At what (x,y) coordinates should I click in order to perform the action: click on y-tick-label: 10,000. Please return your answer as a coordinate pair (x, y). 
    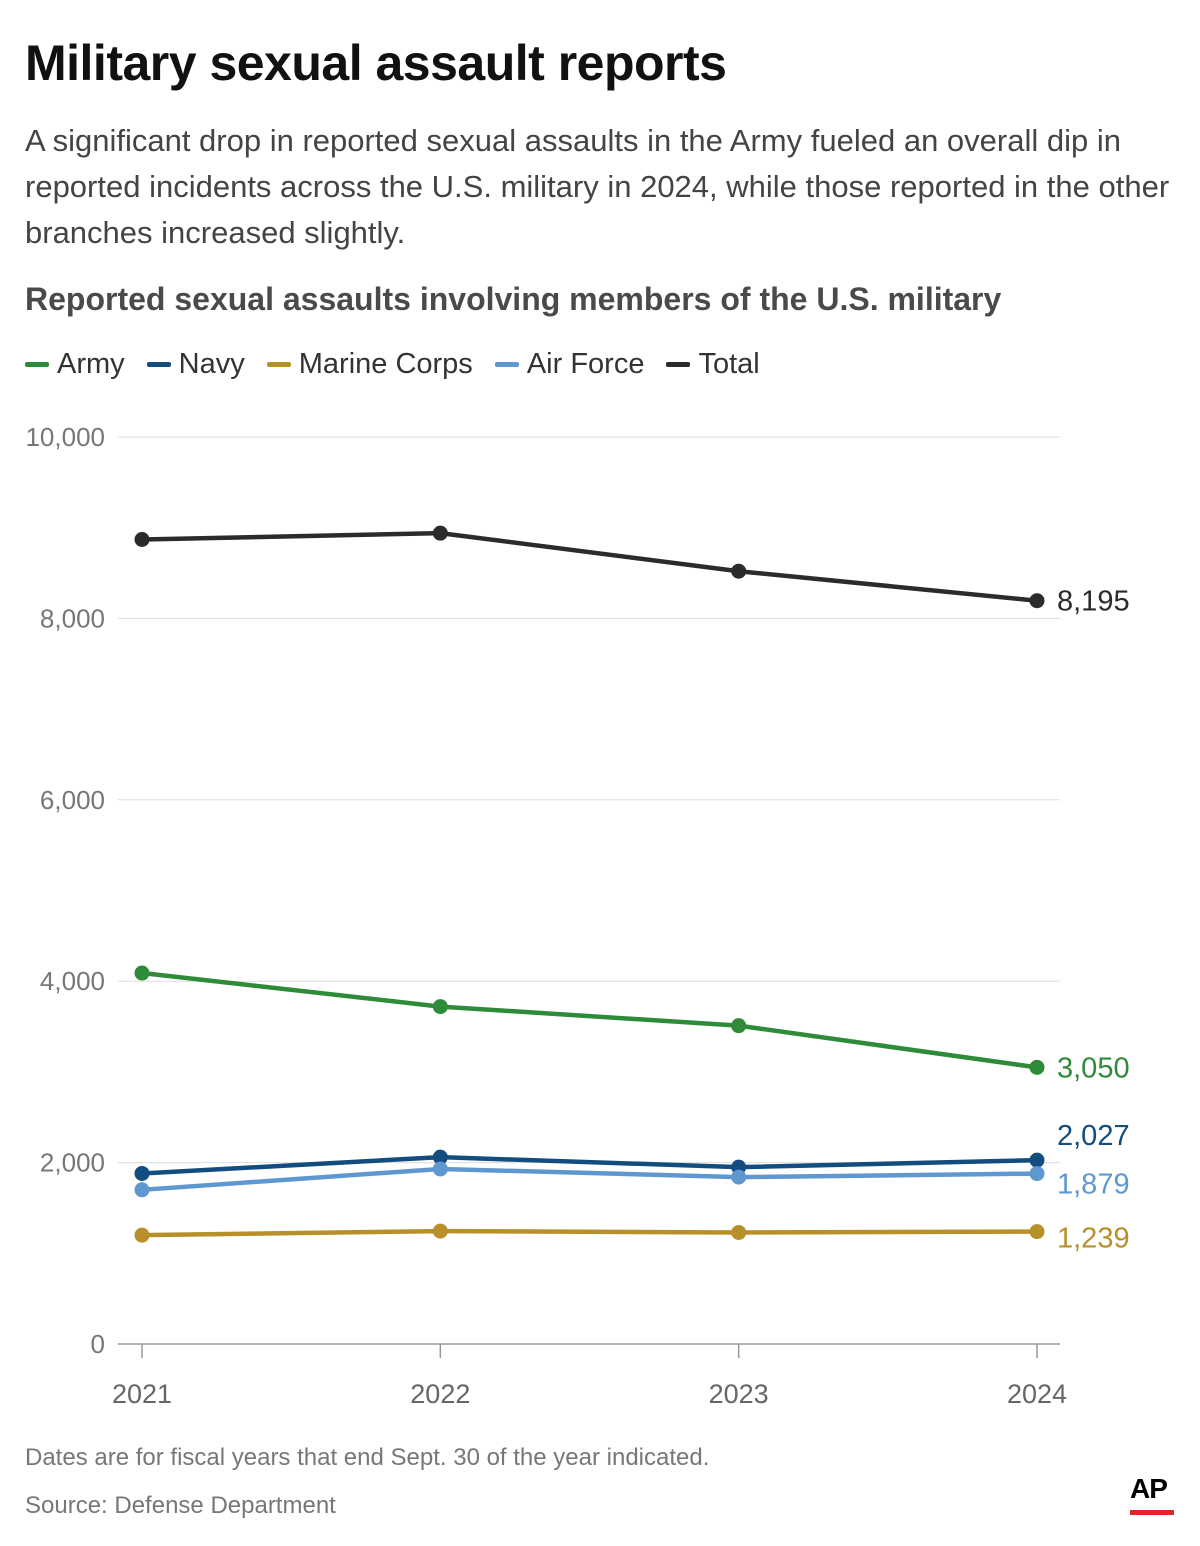
    Looking at the image, I should click on (65, 437).